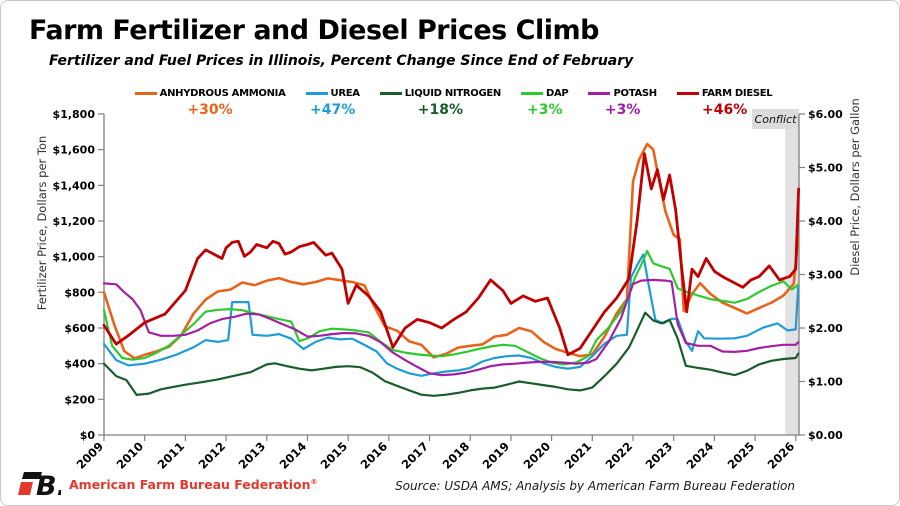  What do you see at coordinates (88, 435) in the screenshot?
I see `left-tick-label: $0` at bounding box center [88, 435].